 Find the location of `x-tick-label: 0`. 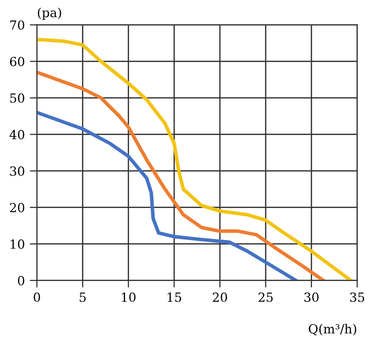

x-tick-label: 0 is located at coordinates (37, 297).